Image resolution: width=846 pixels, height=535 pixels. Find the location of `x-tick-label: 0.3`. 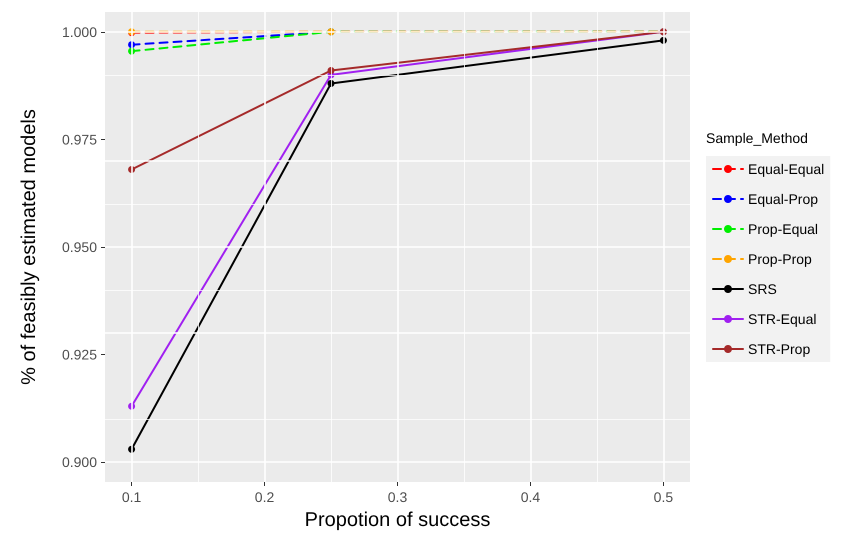

x-tick-label: 0.3 is located at coordinates (398, 497).